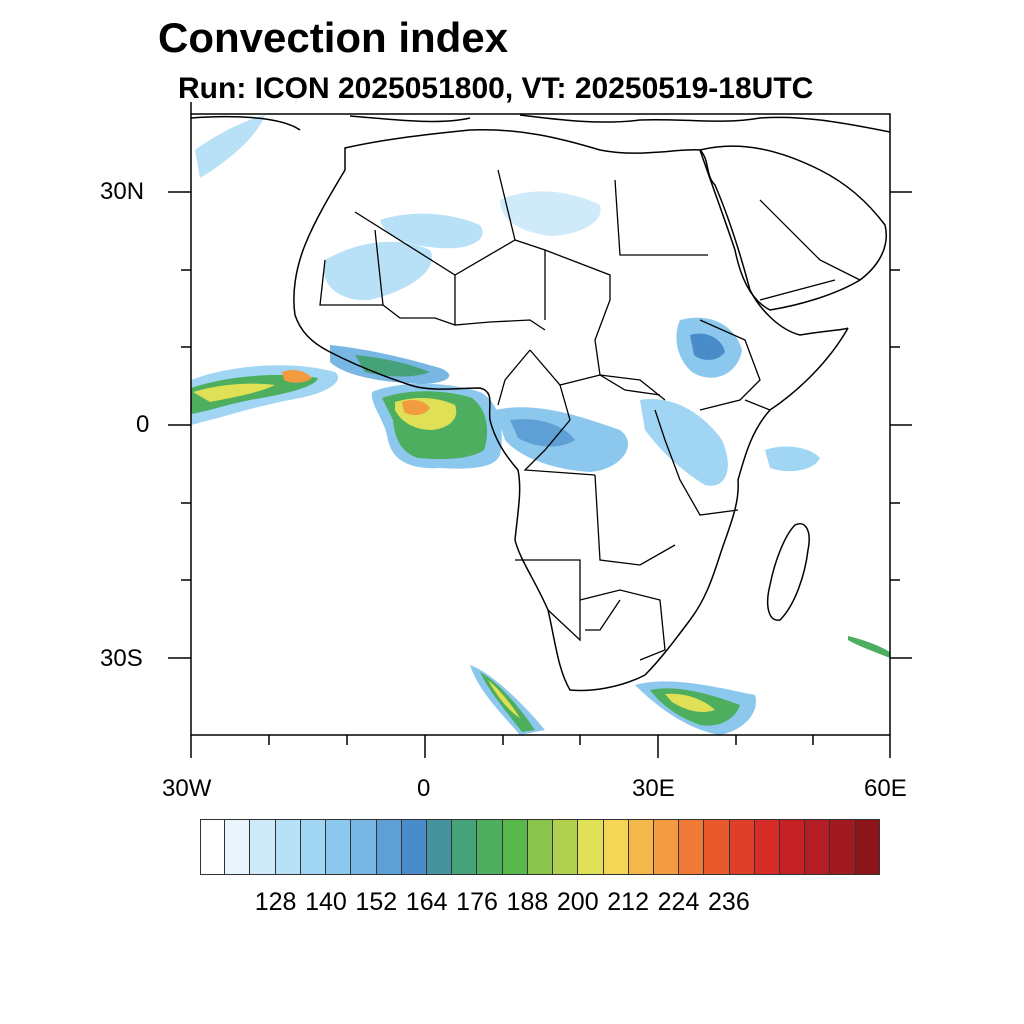  What do you see at coordinates (326, 902) in the screenshot?
I see `colorbar-label: 140` at bounding box center [326, 902].